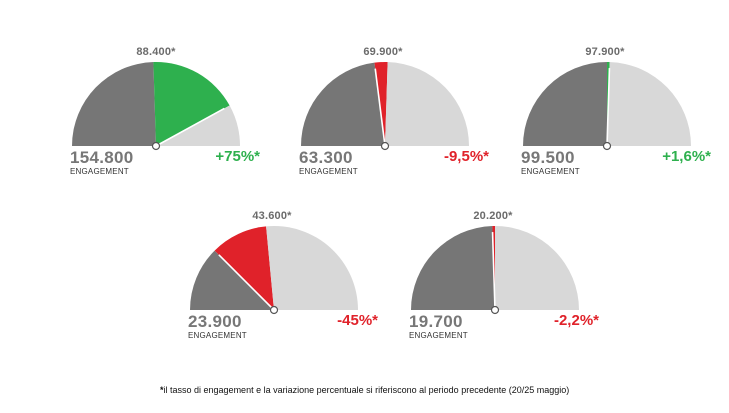 This screenshot has height=413, width=729. I want to click on gauge-3: 97.900* 99.500 ENGAGEMENT +1,6%*, so click(616, 118).